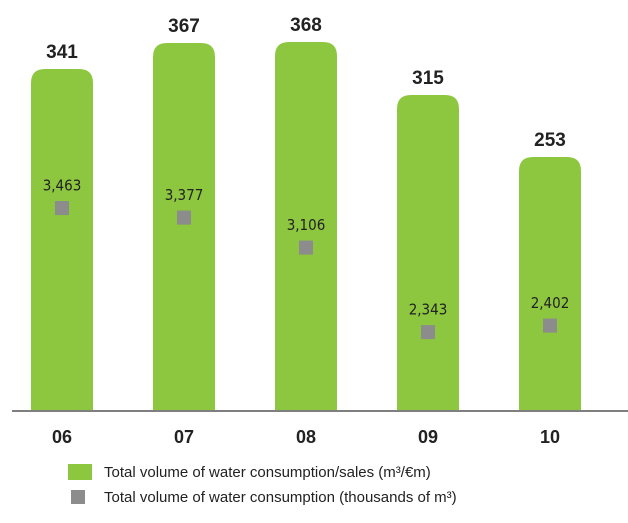 The image size is (628, 523). I want to click on bar-value-label: 368, so click(306, 25).